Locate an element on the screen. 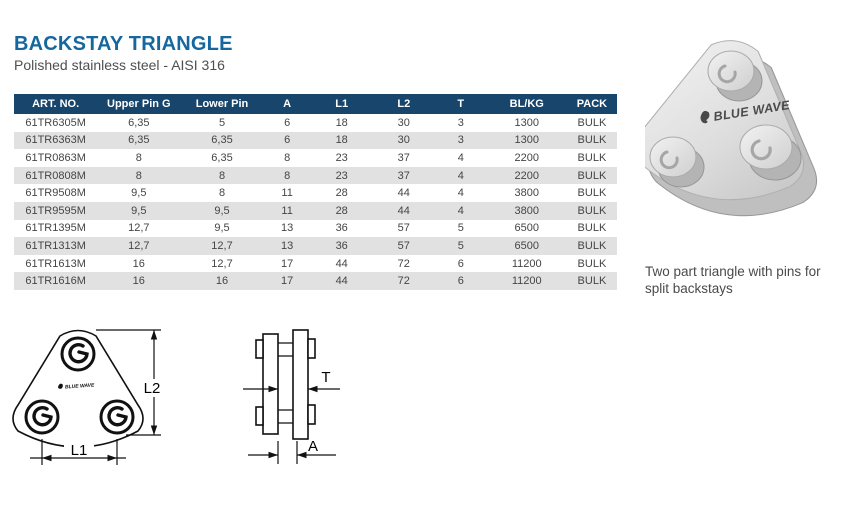 The image size is (868, 527). plates-and-caps is located at coordinates (285, 384).